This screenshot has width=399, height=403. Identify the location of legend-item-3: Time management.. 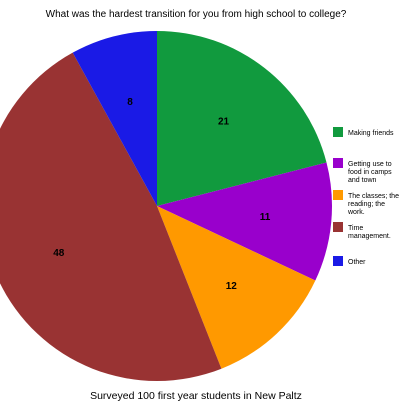
(362, 231).